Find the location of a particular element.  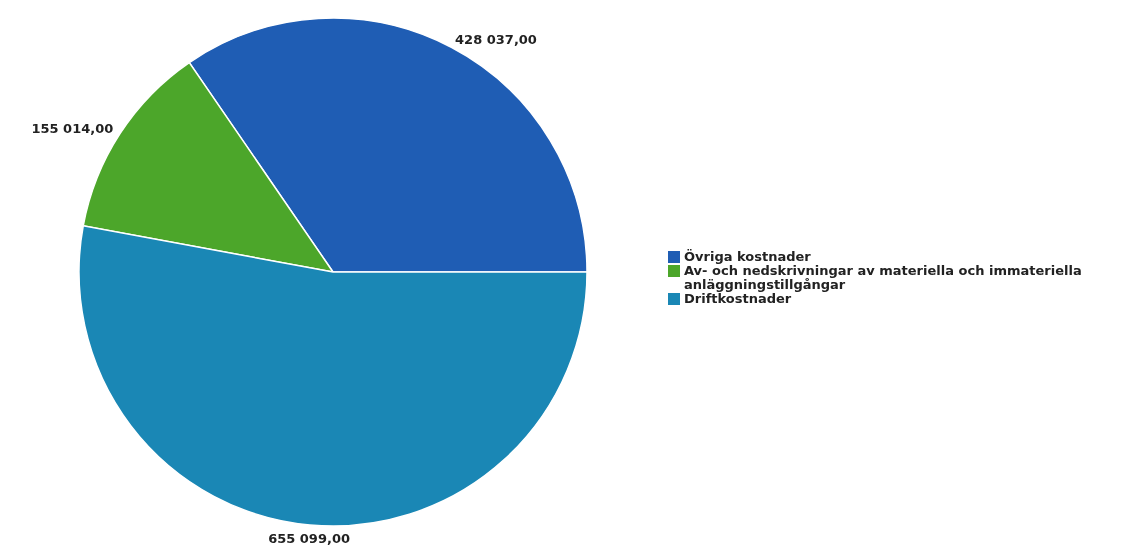

legend-label: Av- och nedskrivningar av materiella och immateriella anläggningstillgångar is located at coordinates (883, 277).